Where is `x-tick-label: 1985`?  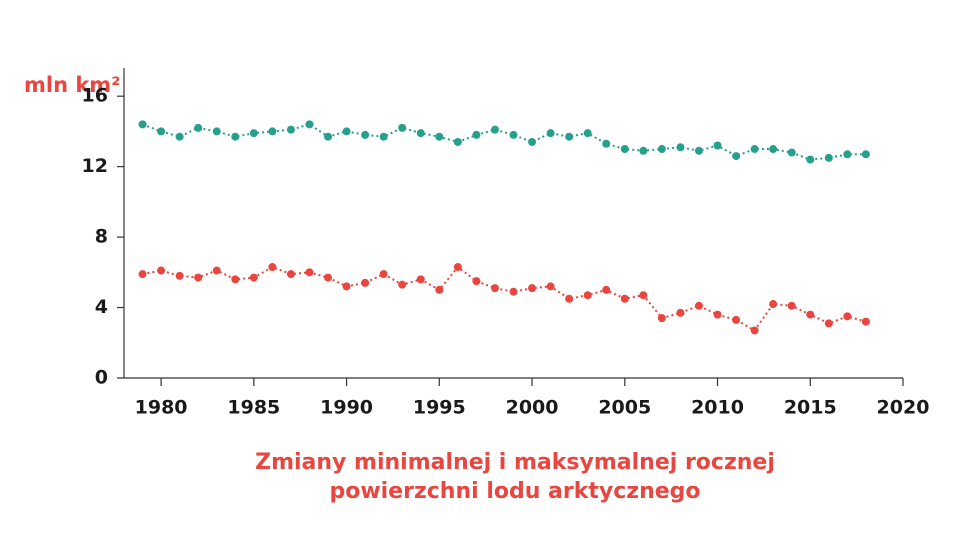
x-tick-label: 1985 is located at coordinates (253, 408).